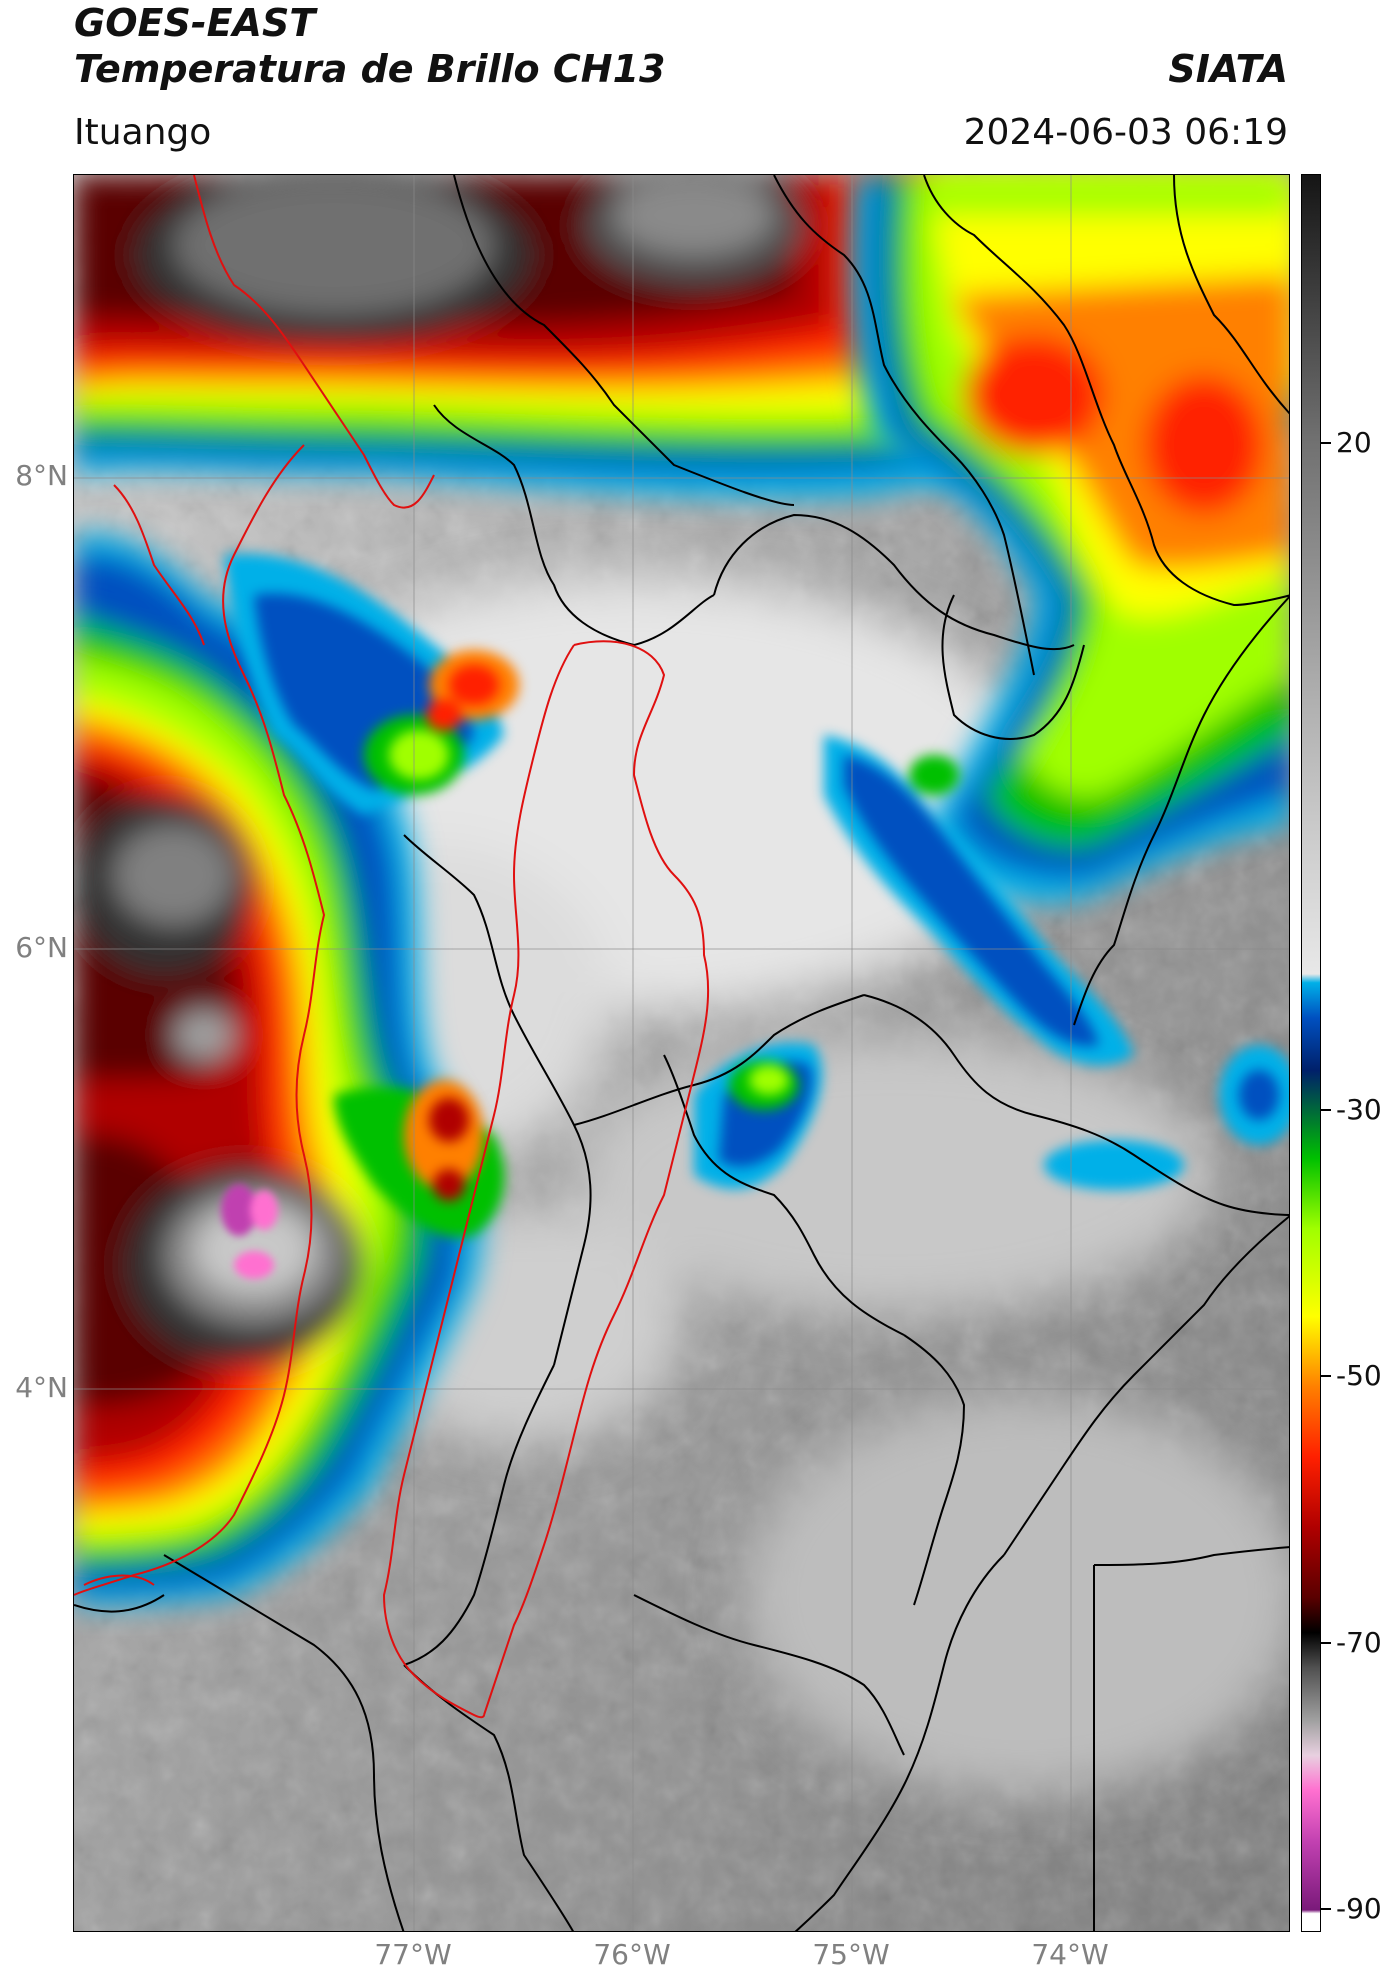 This screenshot has width=1384, height=1981. I want to click on location-label: Ituango, so click(143, 132).